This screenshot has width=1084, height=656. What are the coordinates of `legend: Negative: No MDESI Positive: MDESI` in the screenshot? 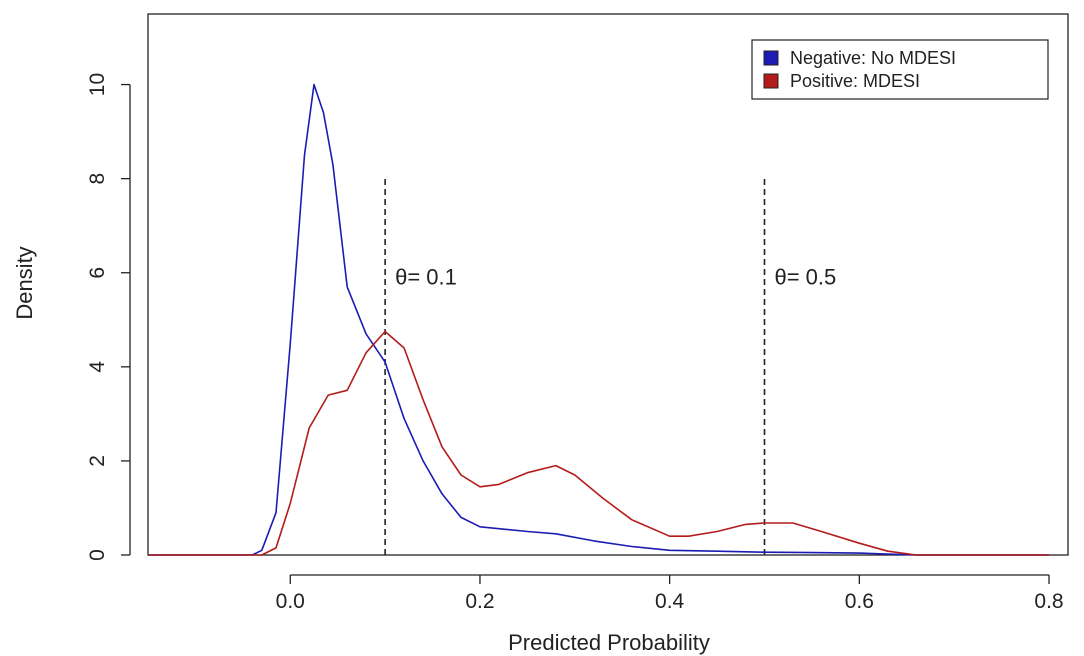 It's located at (900, 69).